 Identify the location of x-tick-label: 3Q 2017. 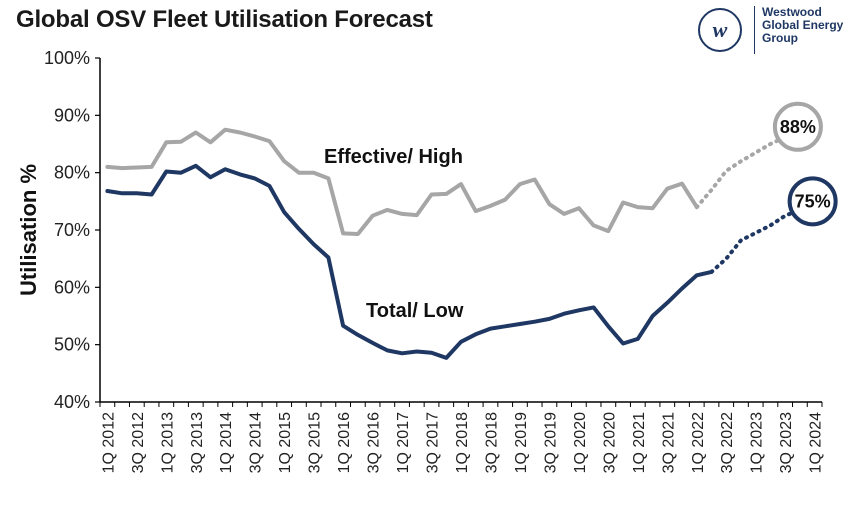
(433, 442).